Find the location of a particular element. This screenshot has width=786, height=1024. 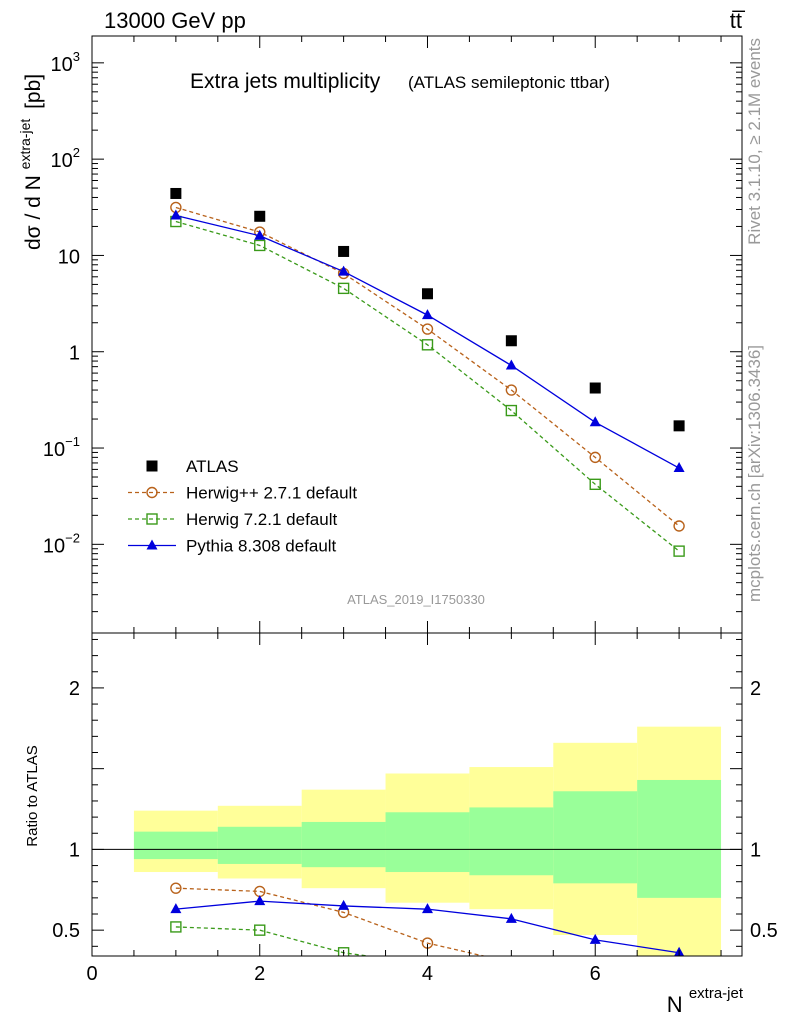

ratio-ytick-label-right-2: 2 is located at coordinates (755, 689).